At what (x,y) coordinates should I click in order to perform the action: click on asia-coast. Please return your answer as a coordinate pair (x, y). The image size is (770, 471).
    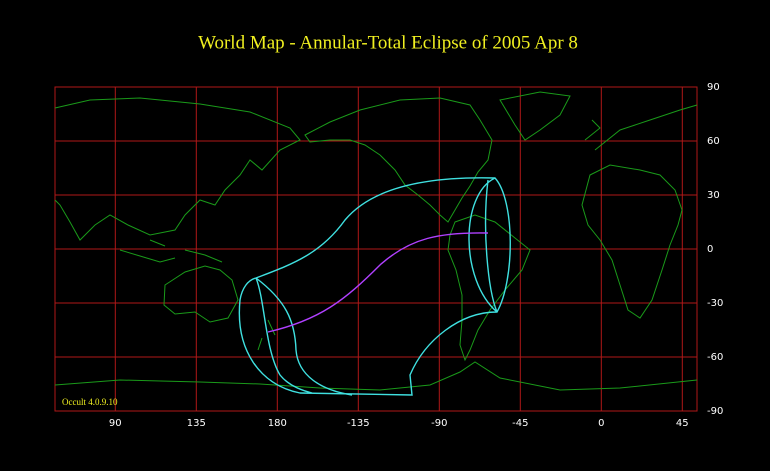
    Looking at the image, I should click on (177, 169).